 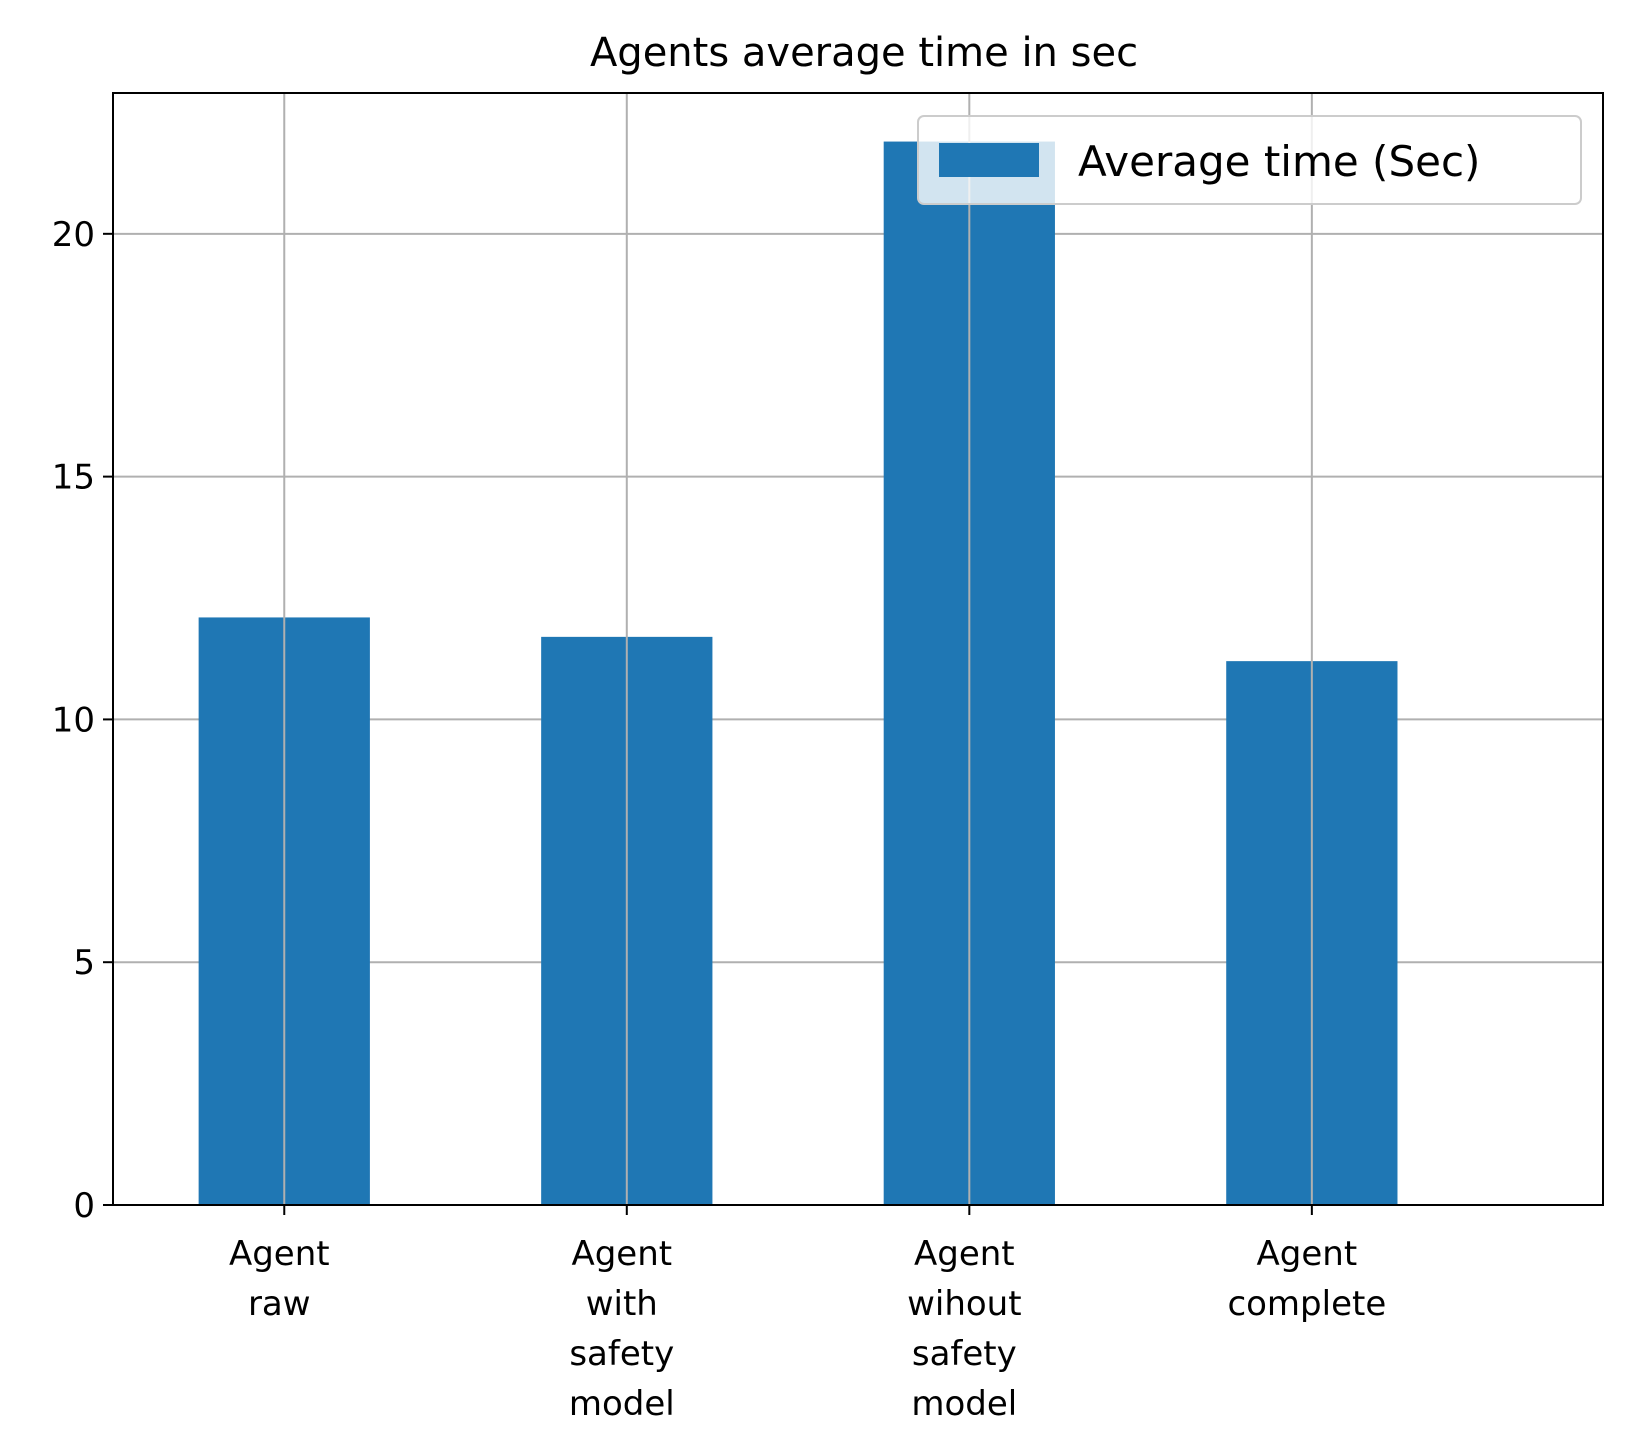 I want to click on y-tick-label-0: 0, so click(x=84, y=1206).